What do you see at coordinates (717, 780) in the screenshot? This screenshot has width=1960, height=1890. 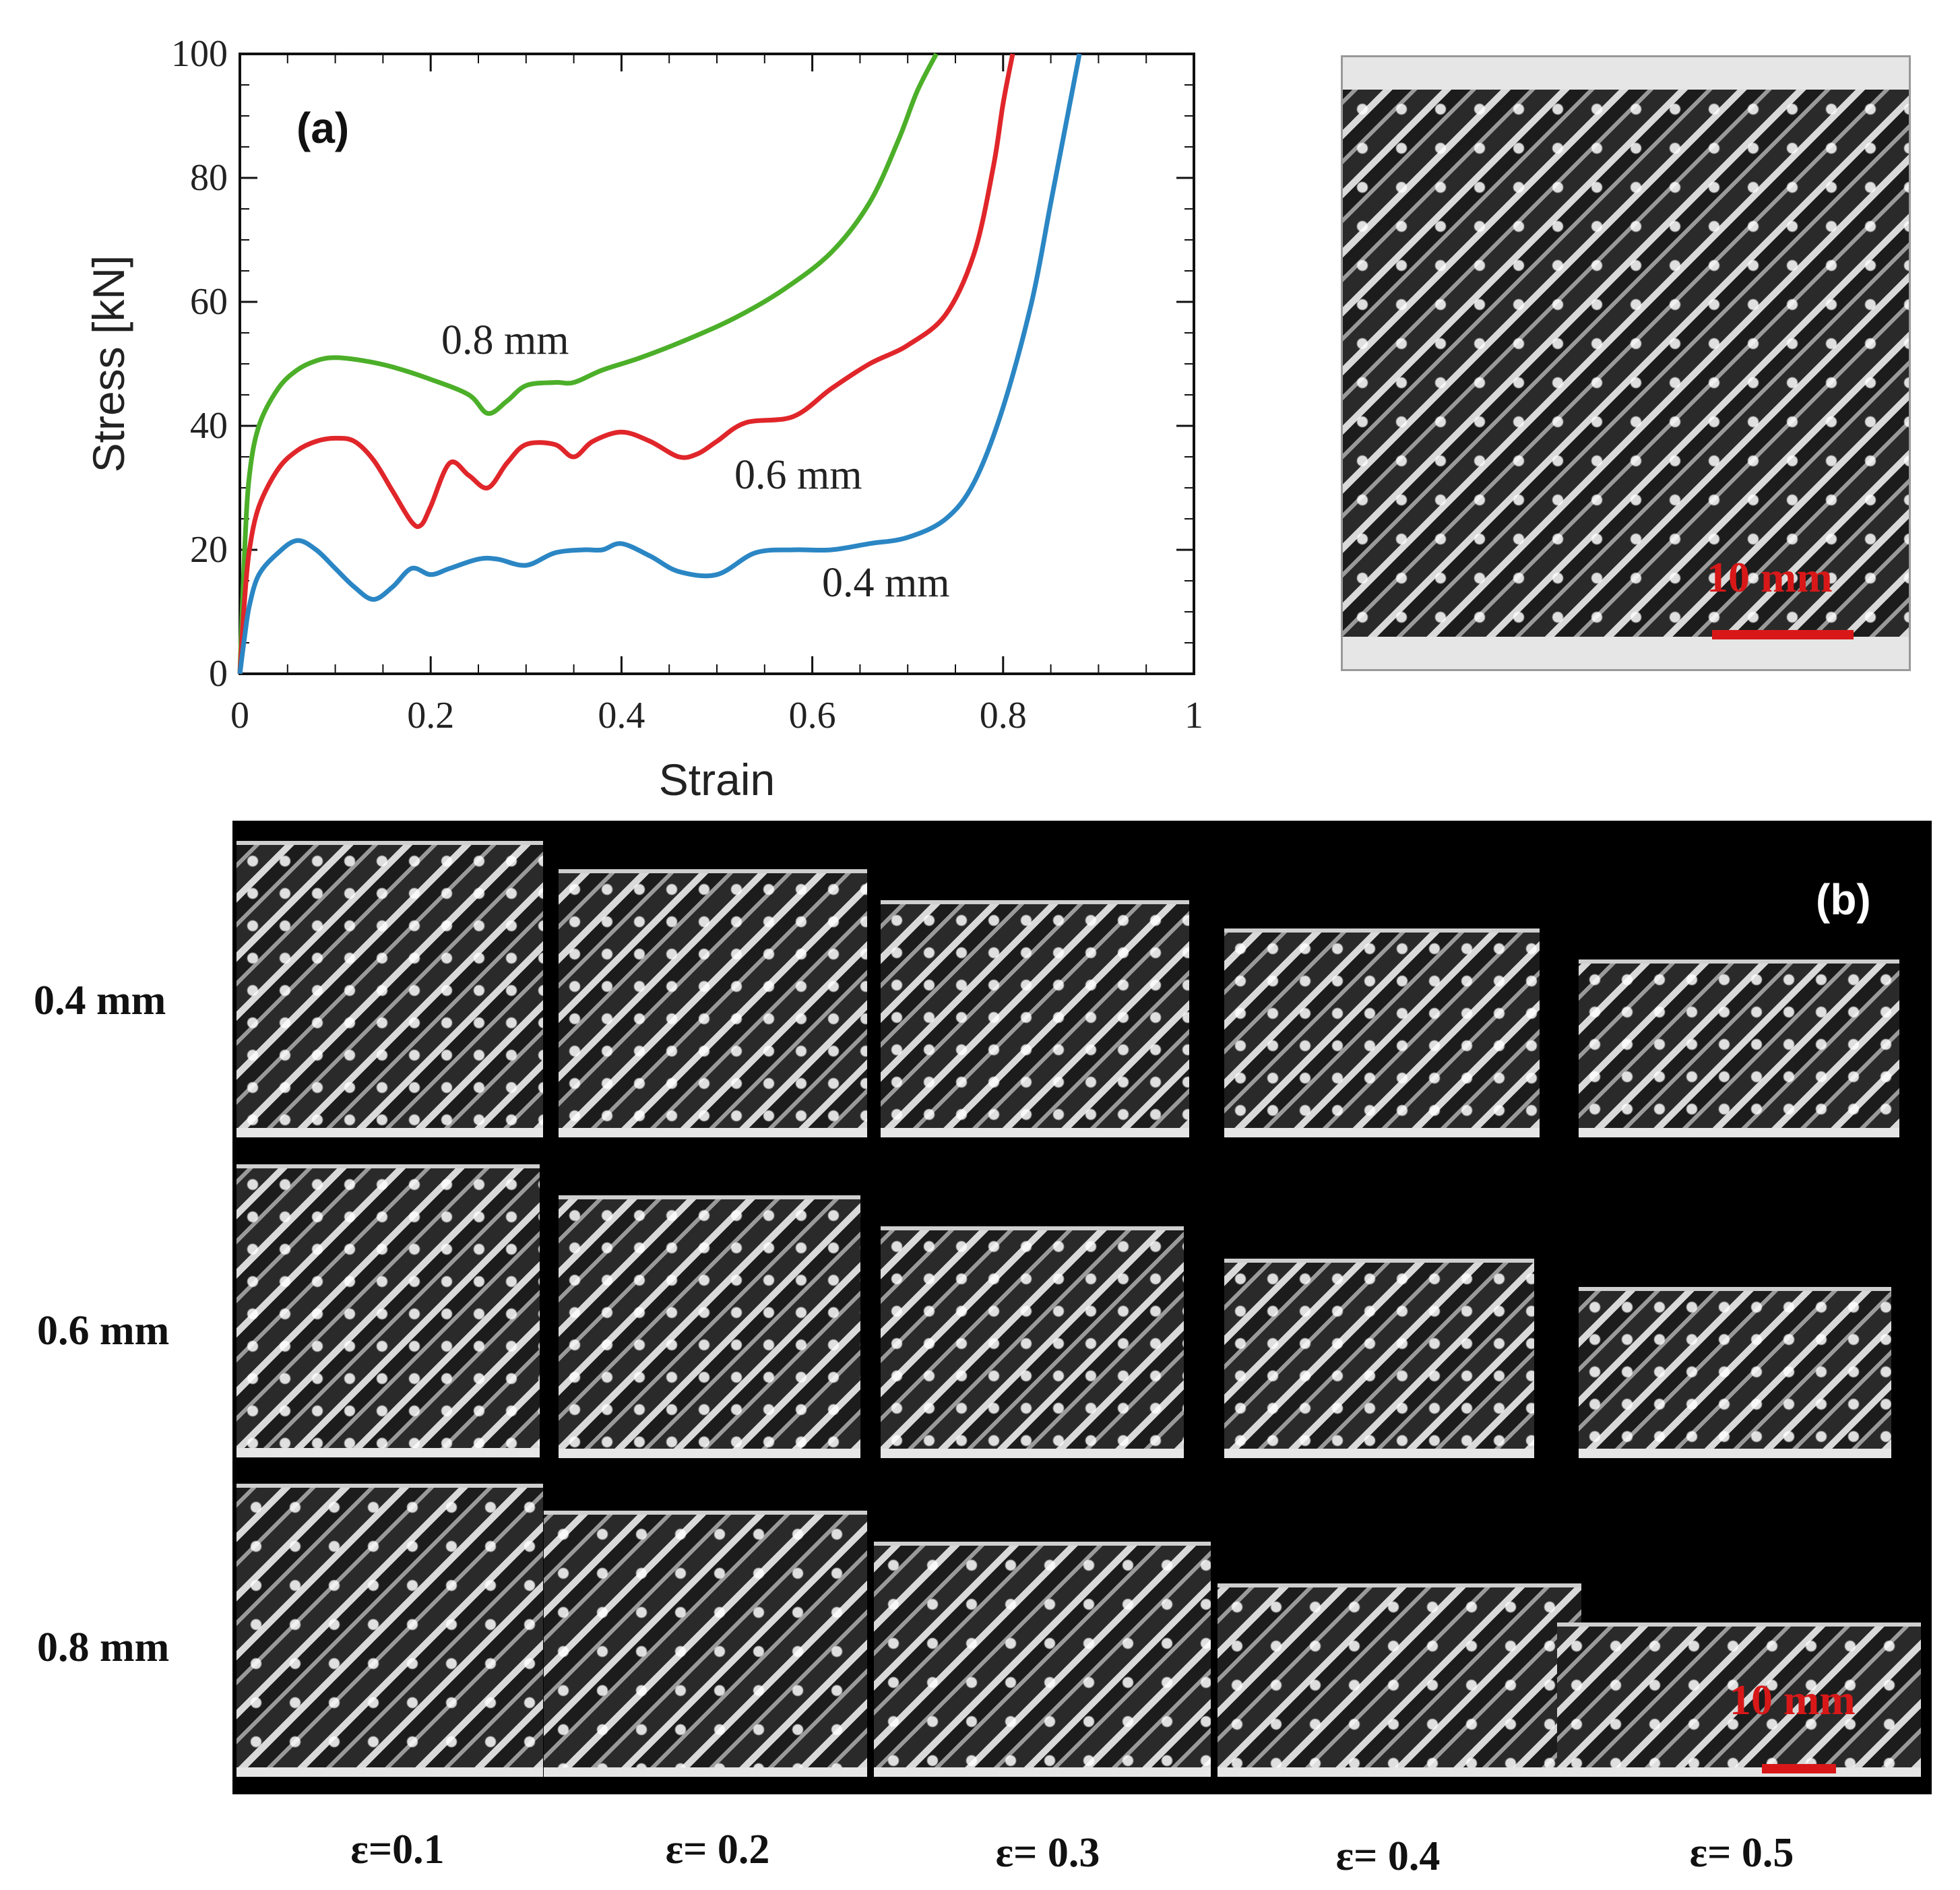 I see `x-axis-title: Strain` at bounding box center [717, 780].